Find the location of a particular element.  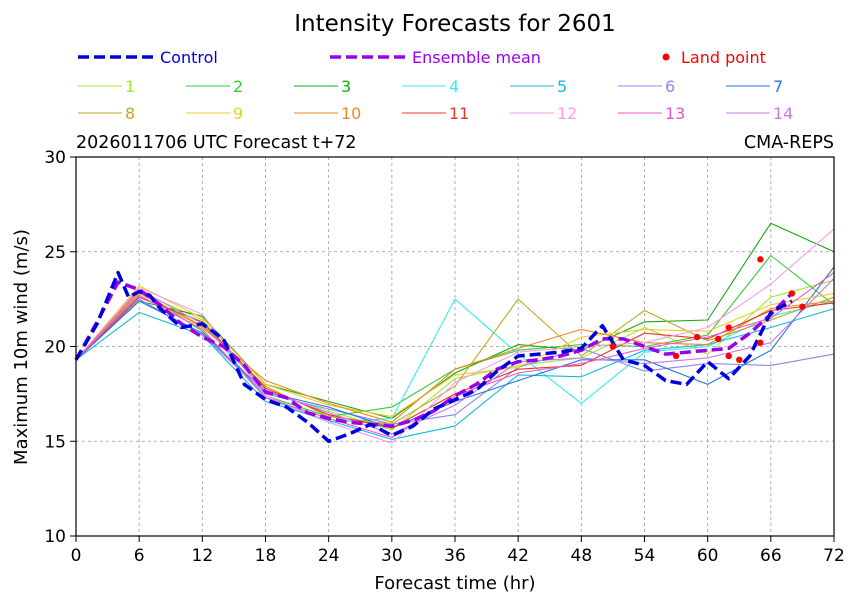

x-tick-label: 30 is located at coordinates (392, 556).